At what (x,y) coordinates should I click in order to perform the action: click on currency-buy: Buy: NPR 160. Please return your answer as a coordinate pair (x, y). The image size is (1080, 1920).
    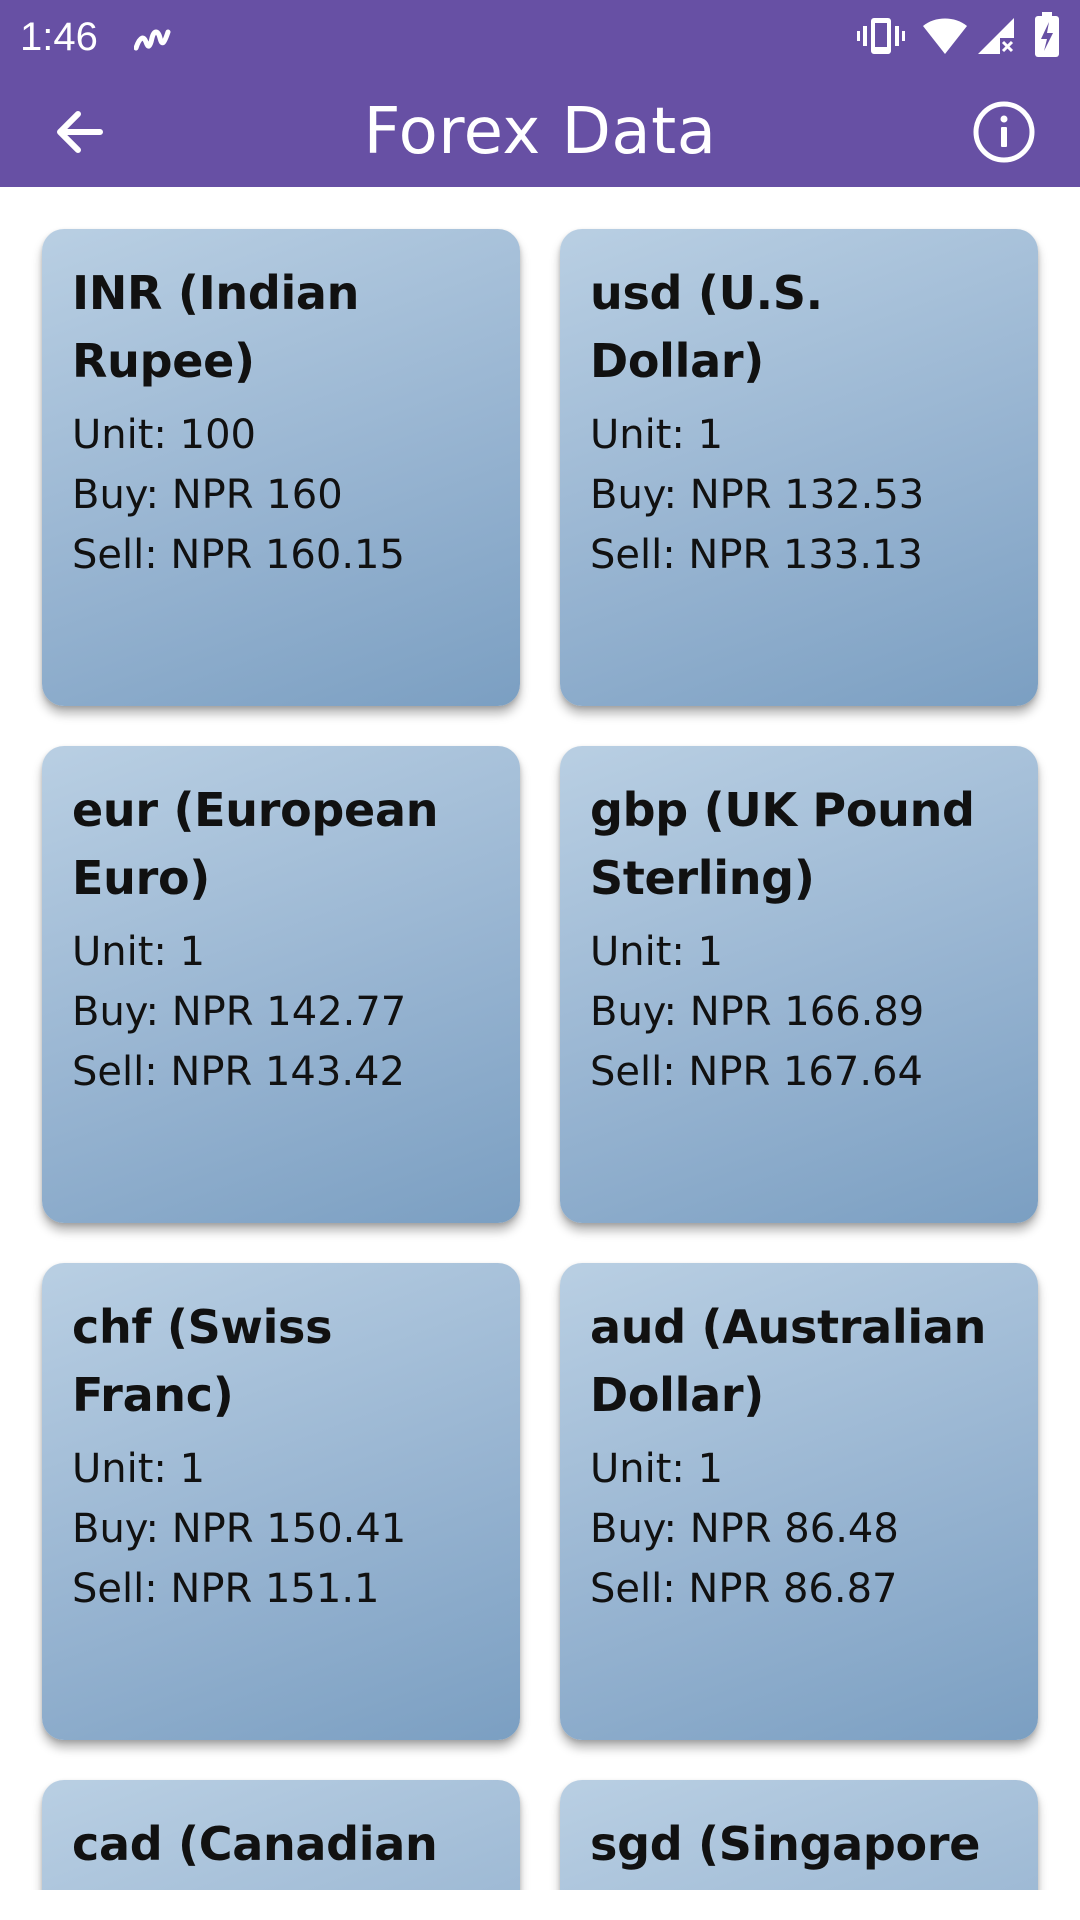
    Looking at the image, I should click on (207, 495).